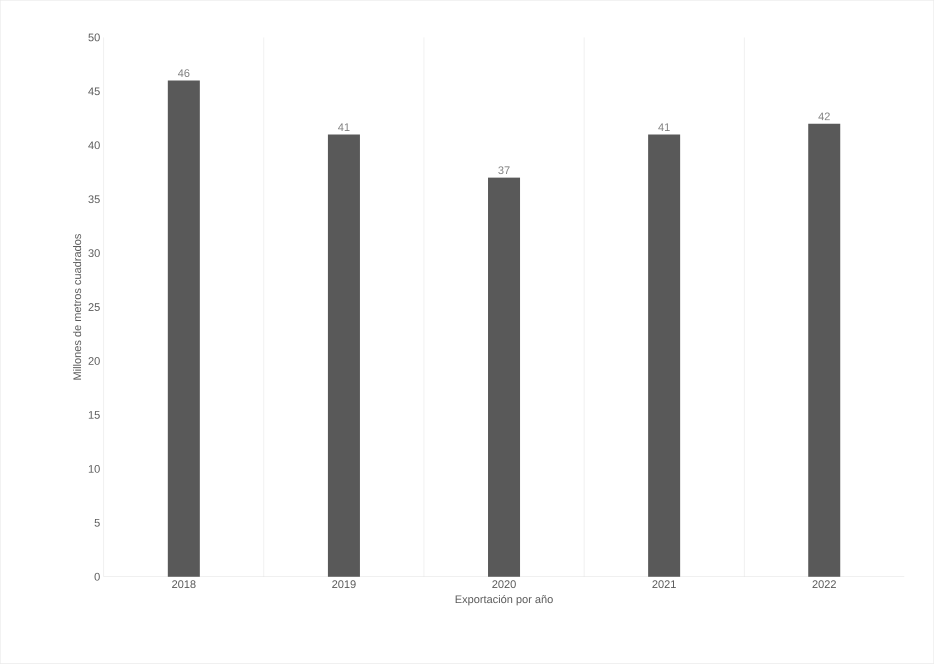  I want to click on x-axis-title: Exportación por año, so click(504, 600).